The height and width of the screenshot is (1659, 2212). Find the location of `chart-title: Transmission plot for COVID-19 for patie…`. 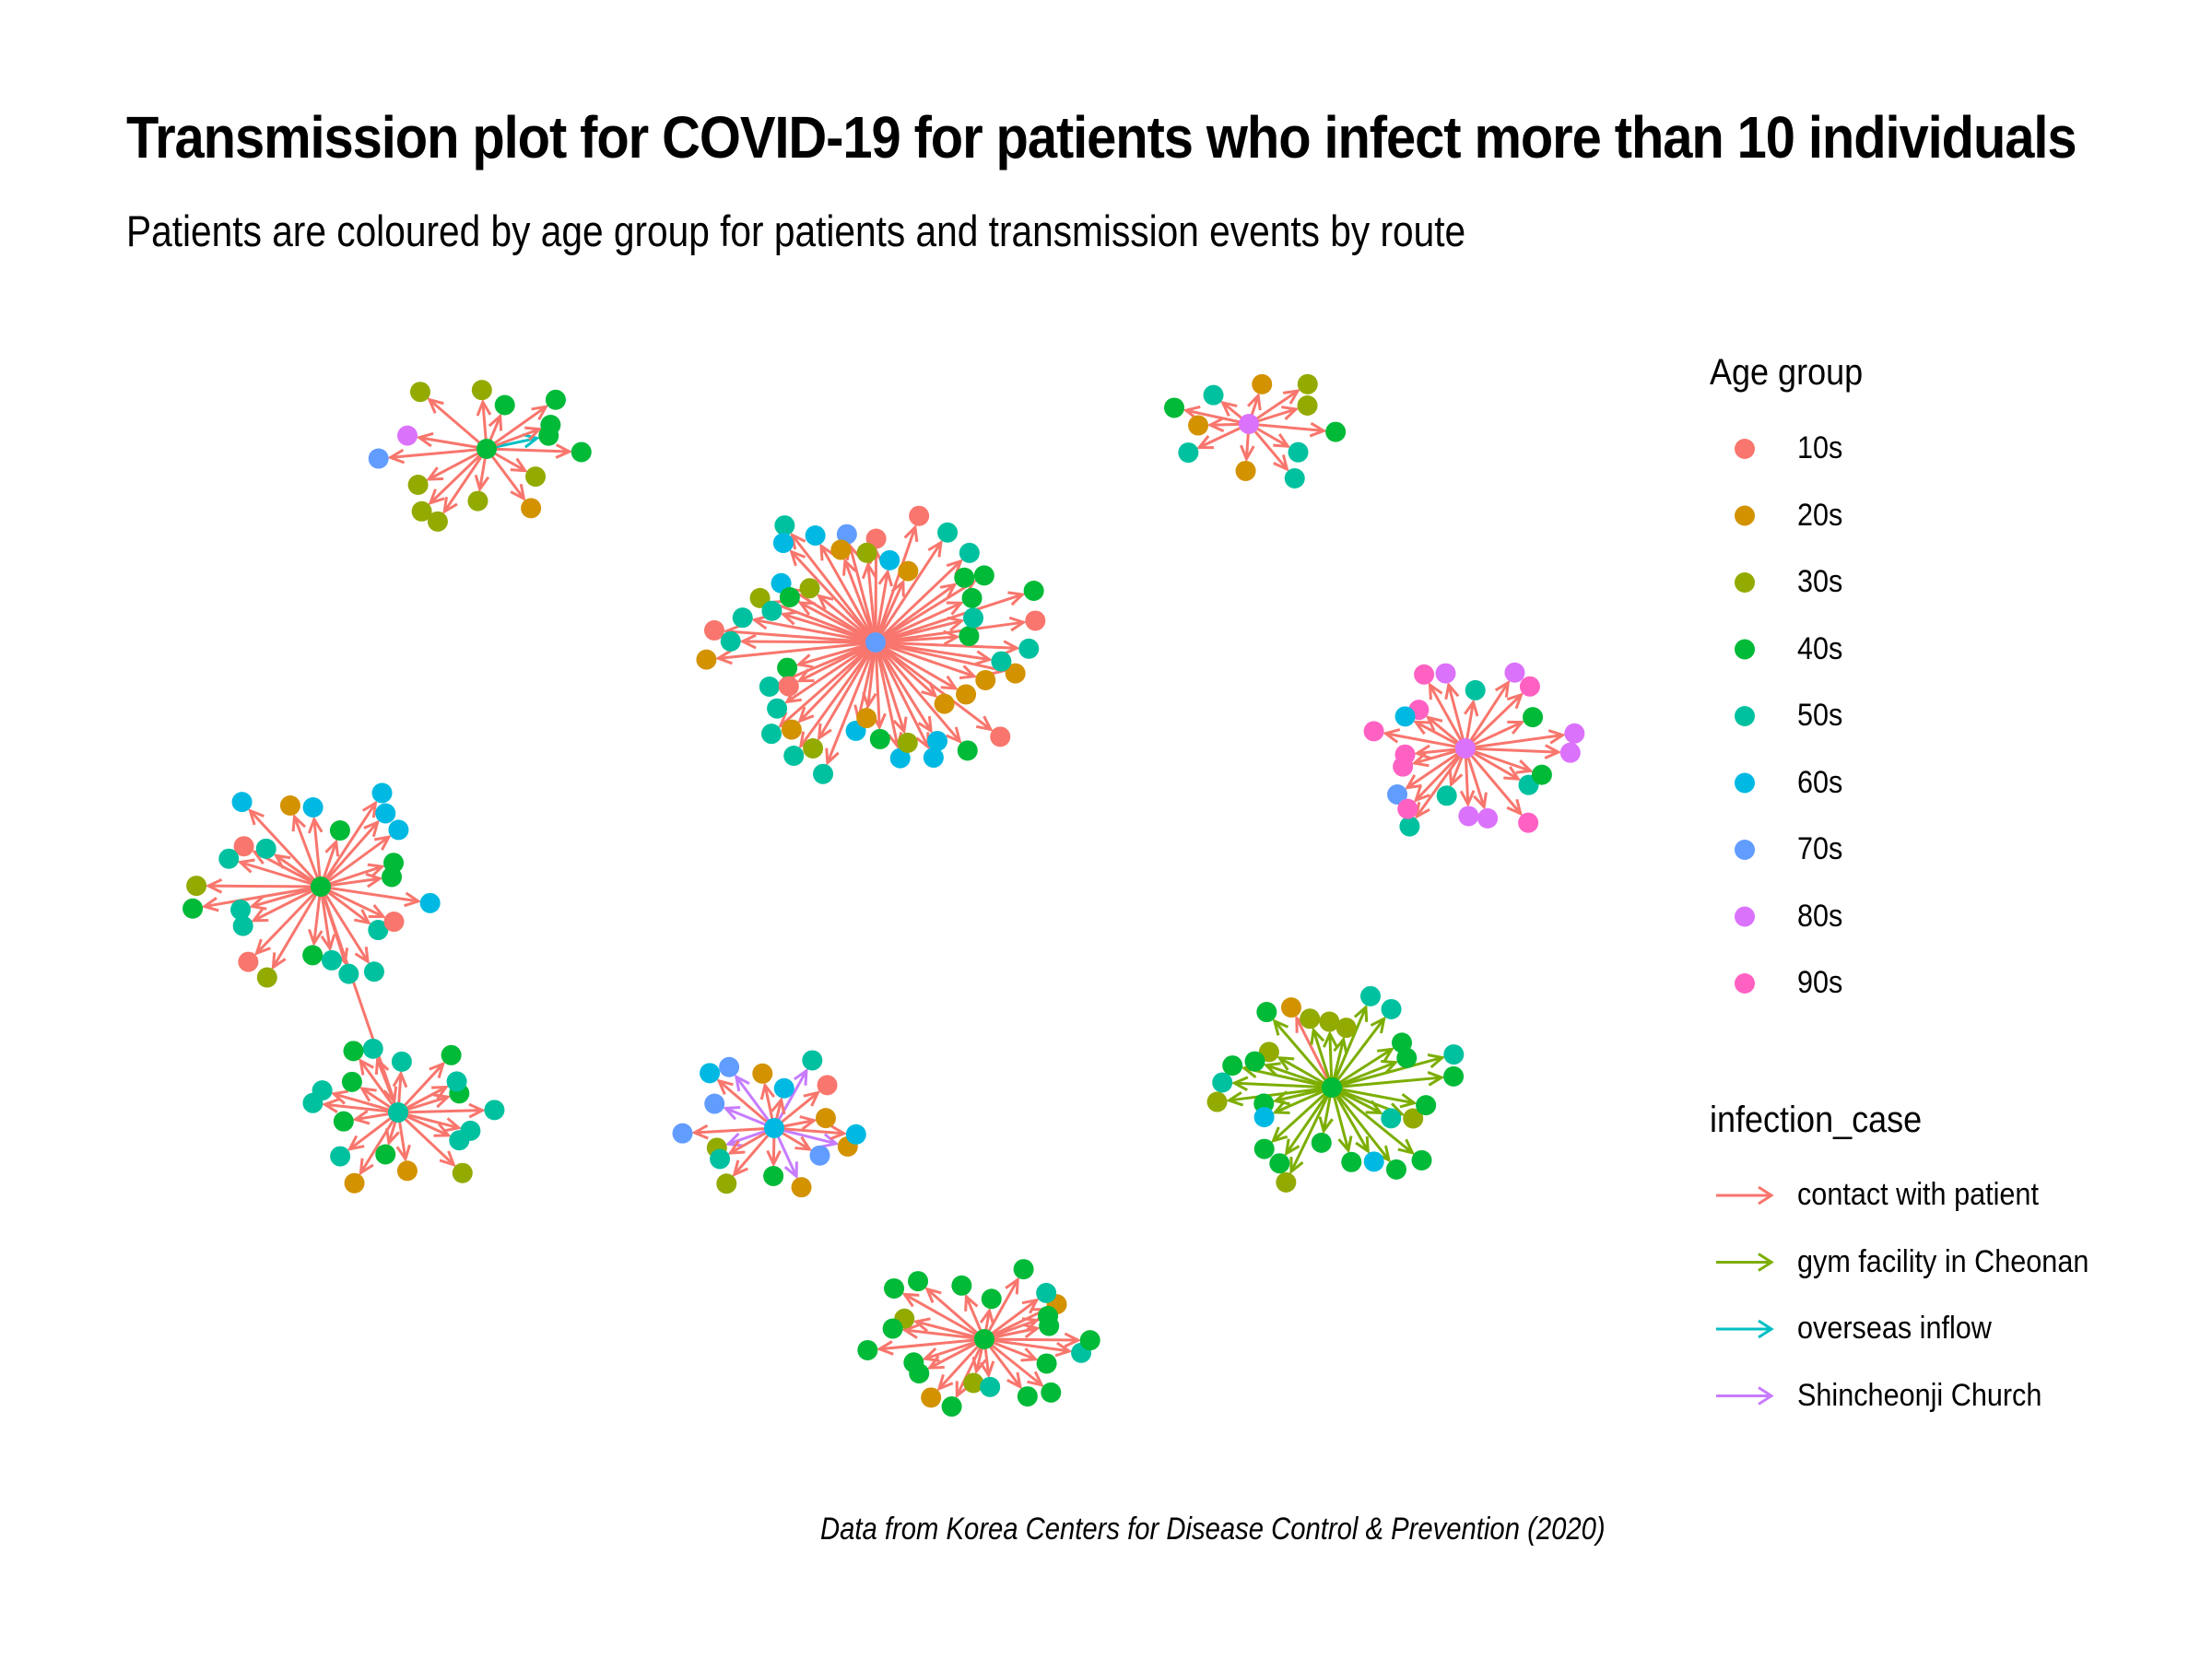

chart-title: Transmission plot for COVID-19 for patie… is located at coordinates (1101, 137).